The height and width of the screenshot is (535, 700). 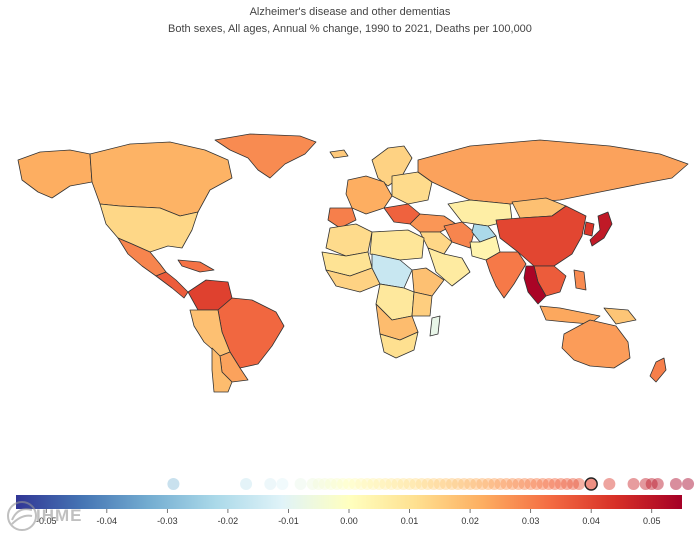 What do you see at coordinates (422, 304) in the screenshot?
I see `region-east-africa` at bounding box center [422, 304].